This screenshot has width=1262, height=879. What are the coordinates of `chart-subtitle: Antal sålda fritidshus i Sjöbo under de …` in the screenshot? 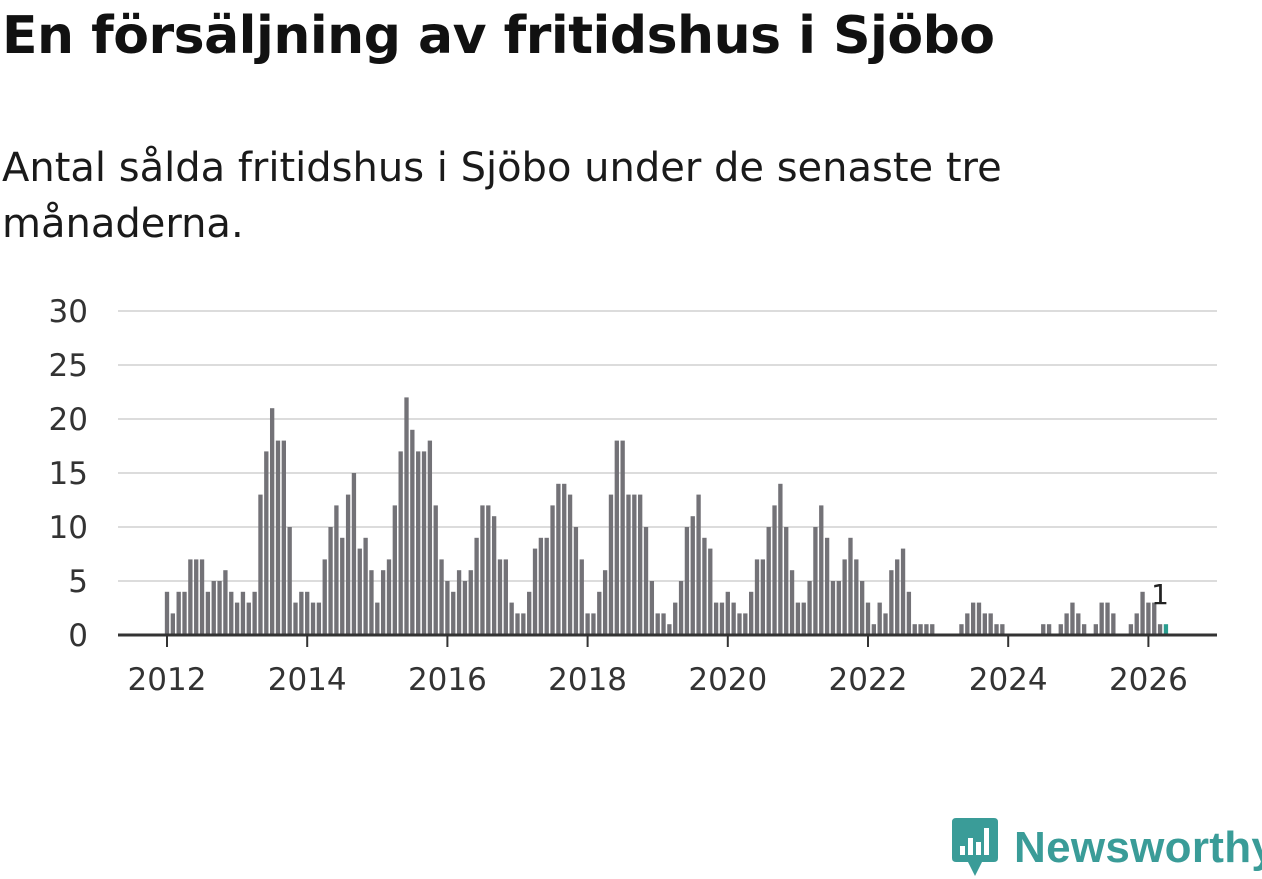 It's located at (502, 196).